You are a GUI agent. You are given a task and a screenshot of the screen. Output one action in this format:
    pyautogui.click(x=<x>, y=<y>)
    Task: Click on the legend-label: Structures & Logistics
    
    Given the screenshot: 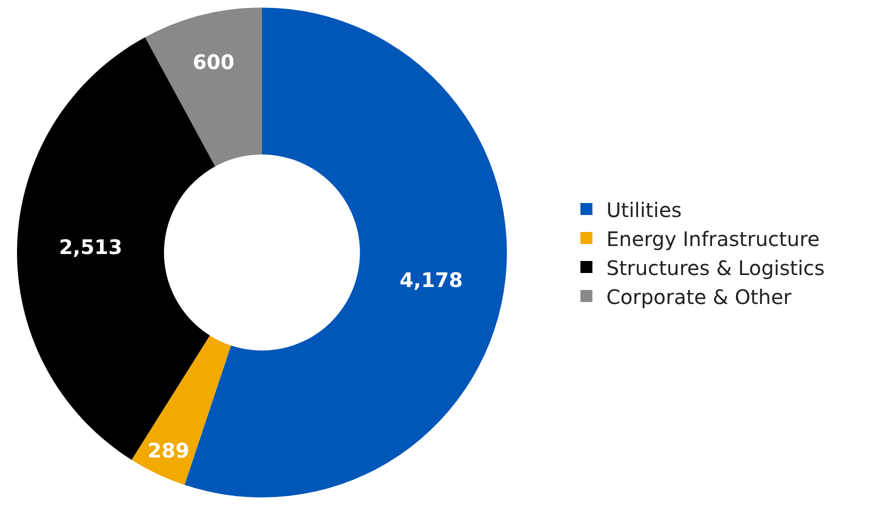 What is the action you would take?
    pyautogui.click(x=715, y=268)
    